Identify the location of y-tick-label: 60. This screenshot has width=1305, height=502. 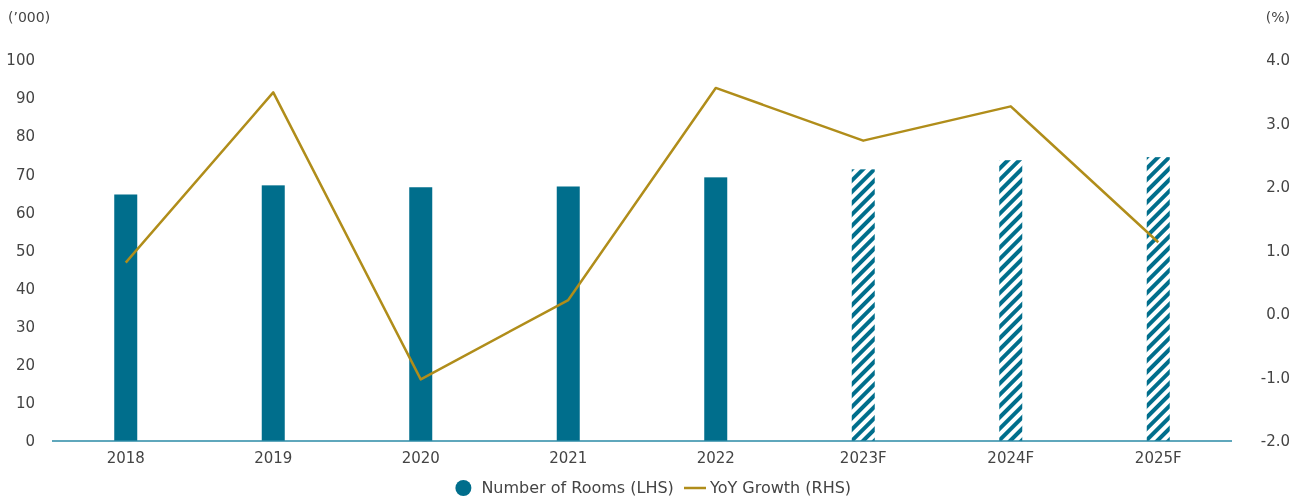
(25, 212).